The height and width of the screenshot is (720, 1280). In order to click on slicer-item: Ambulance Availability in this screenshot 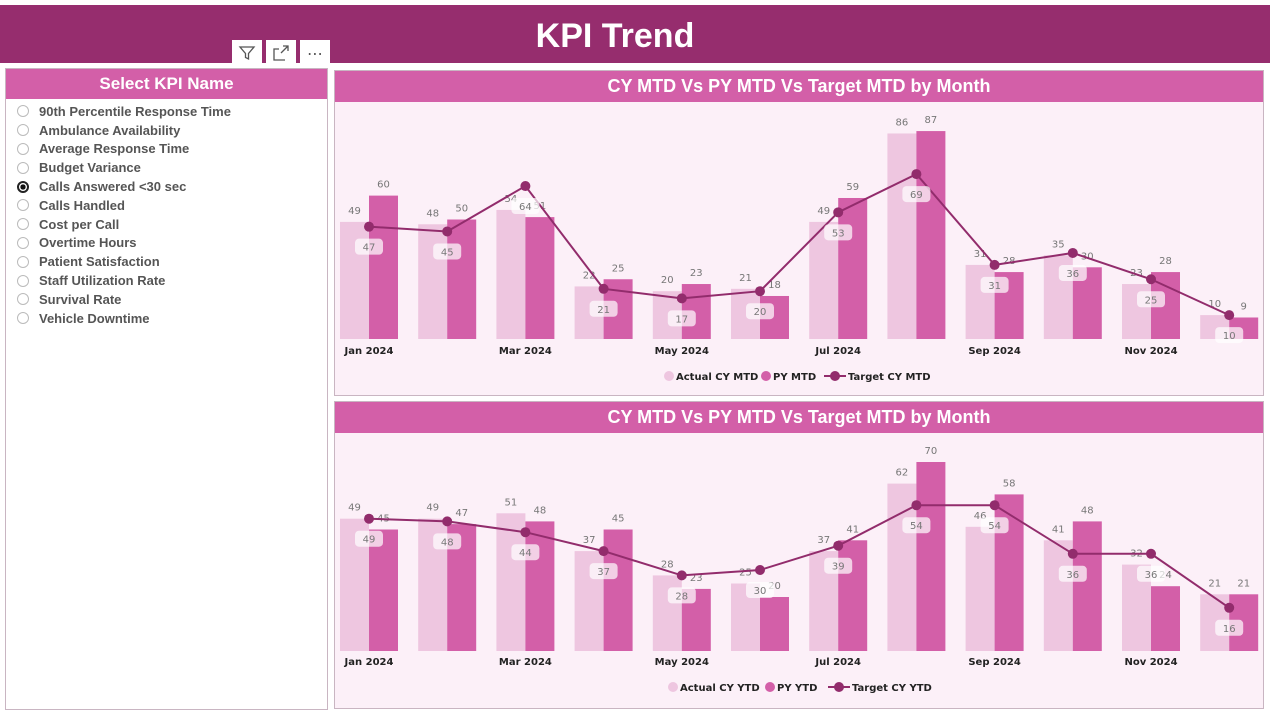, I will do `click(166, 130)`.